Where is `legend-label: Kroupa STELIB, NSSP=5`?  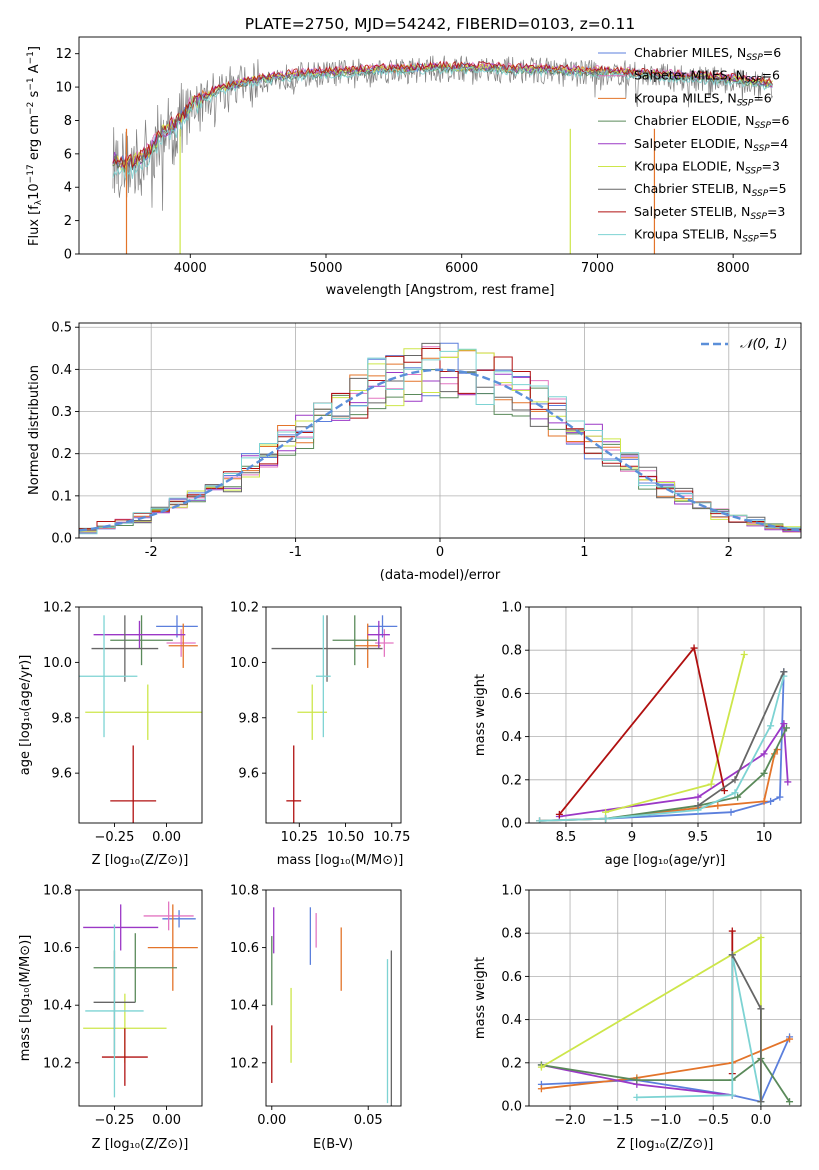
legend-label: Kroupa STELIB, NSSP=5 is located at coordinates (705, 236).